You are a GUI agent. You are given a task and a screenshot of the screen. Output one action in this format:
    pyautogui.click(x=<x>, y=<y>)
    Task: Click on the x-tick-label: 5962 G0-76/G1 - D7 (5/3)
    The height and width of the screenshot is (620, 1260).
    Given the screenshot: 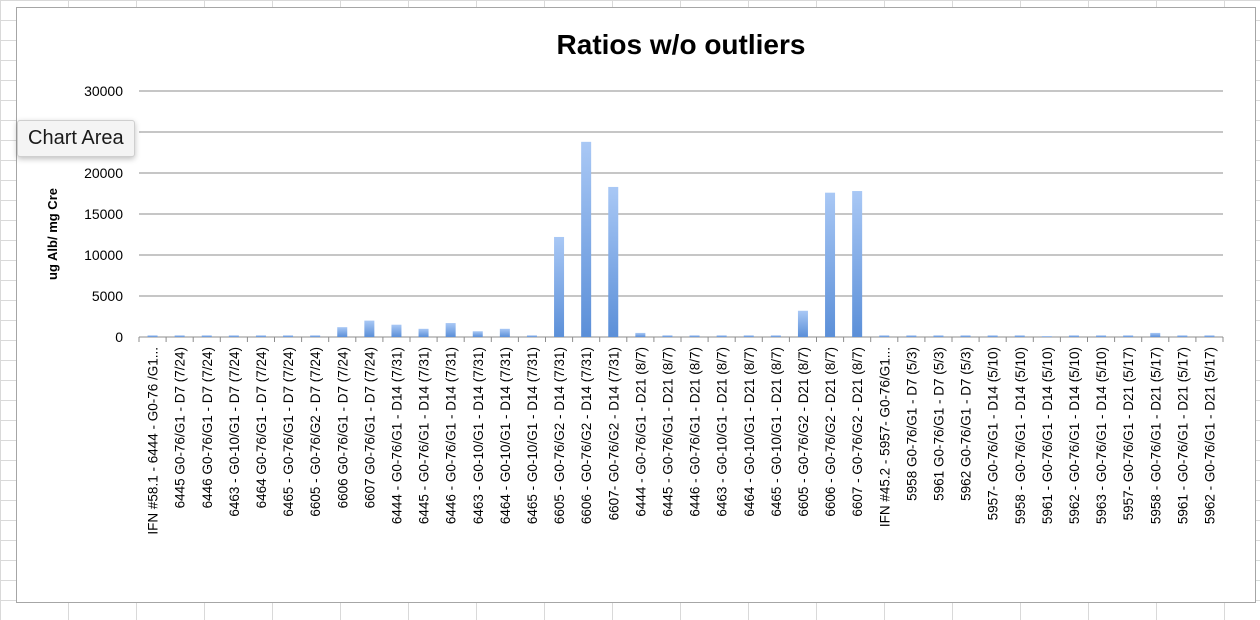 What is the action you would take?
    pyautogui.click(x=966, y=424)
    